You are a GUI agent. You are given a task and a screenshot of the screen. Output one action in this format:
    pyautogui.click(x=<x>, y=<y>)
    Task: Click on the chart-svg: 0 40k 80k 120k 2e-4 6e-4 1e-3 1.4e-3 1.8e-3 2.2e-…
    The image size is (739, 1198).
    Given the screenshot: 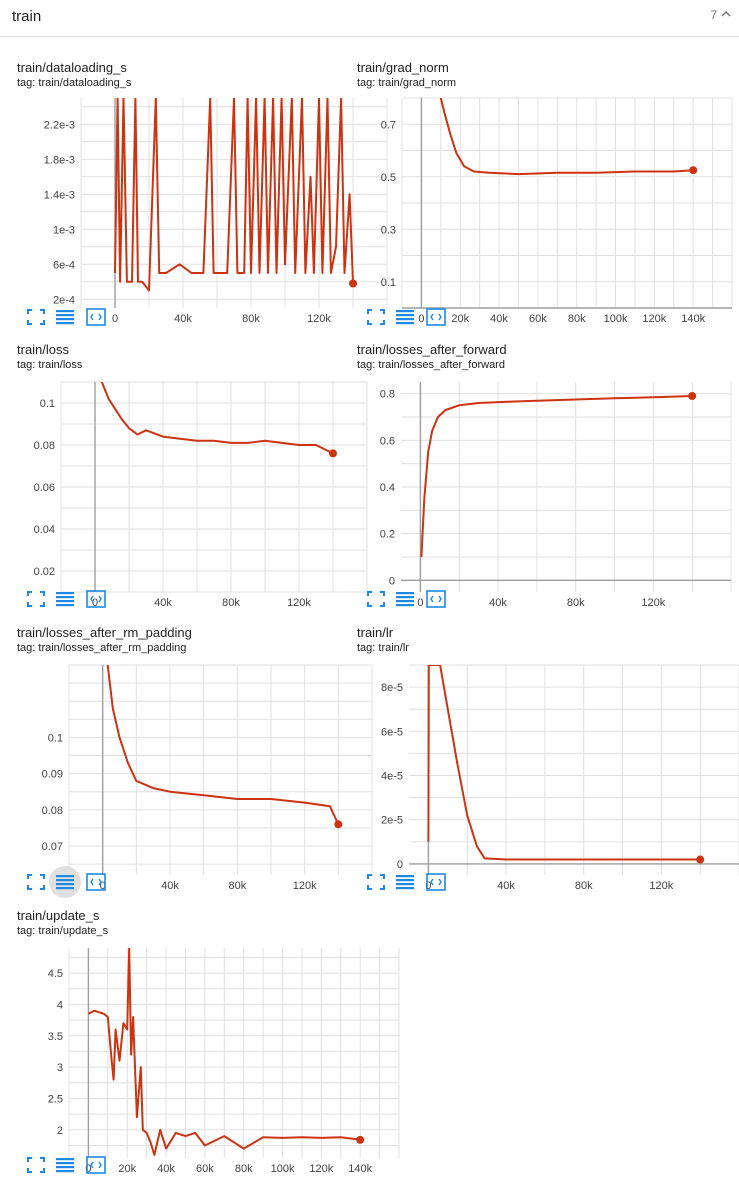 What is the action you would take?
    pyautogui.click(x=207, y=199)
    